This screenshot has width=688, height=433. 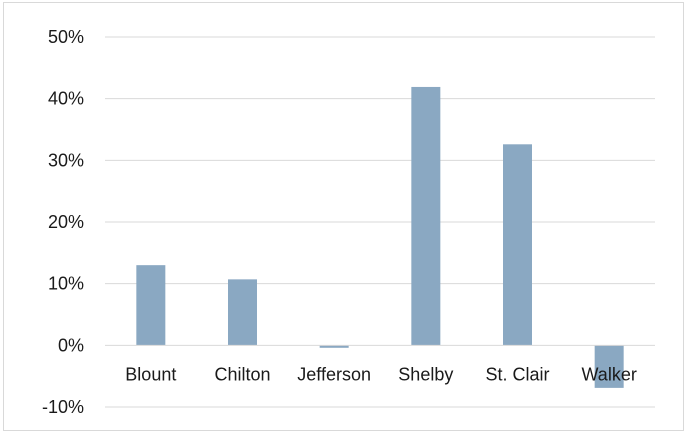 What do you see at coordinates (334, 346) in the screenshot?
I see `bar-jefferson` at bounding box center [334, 346].